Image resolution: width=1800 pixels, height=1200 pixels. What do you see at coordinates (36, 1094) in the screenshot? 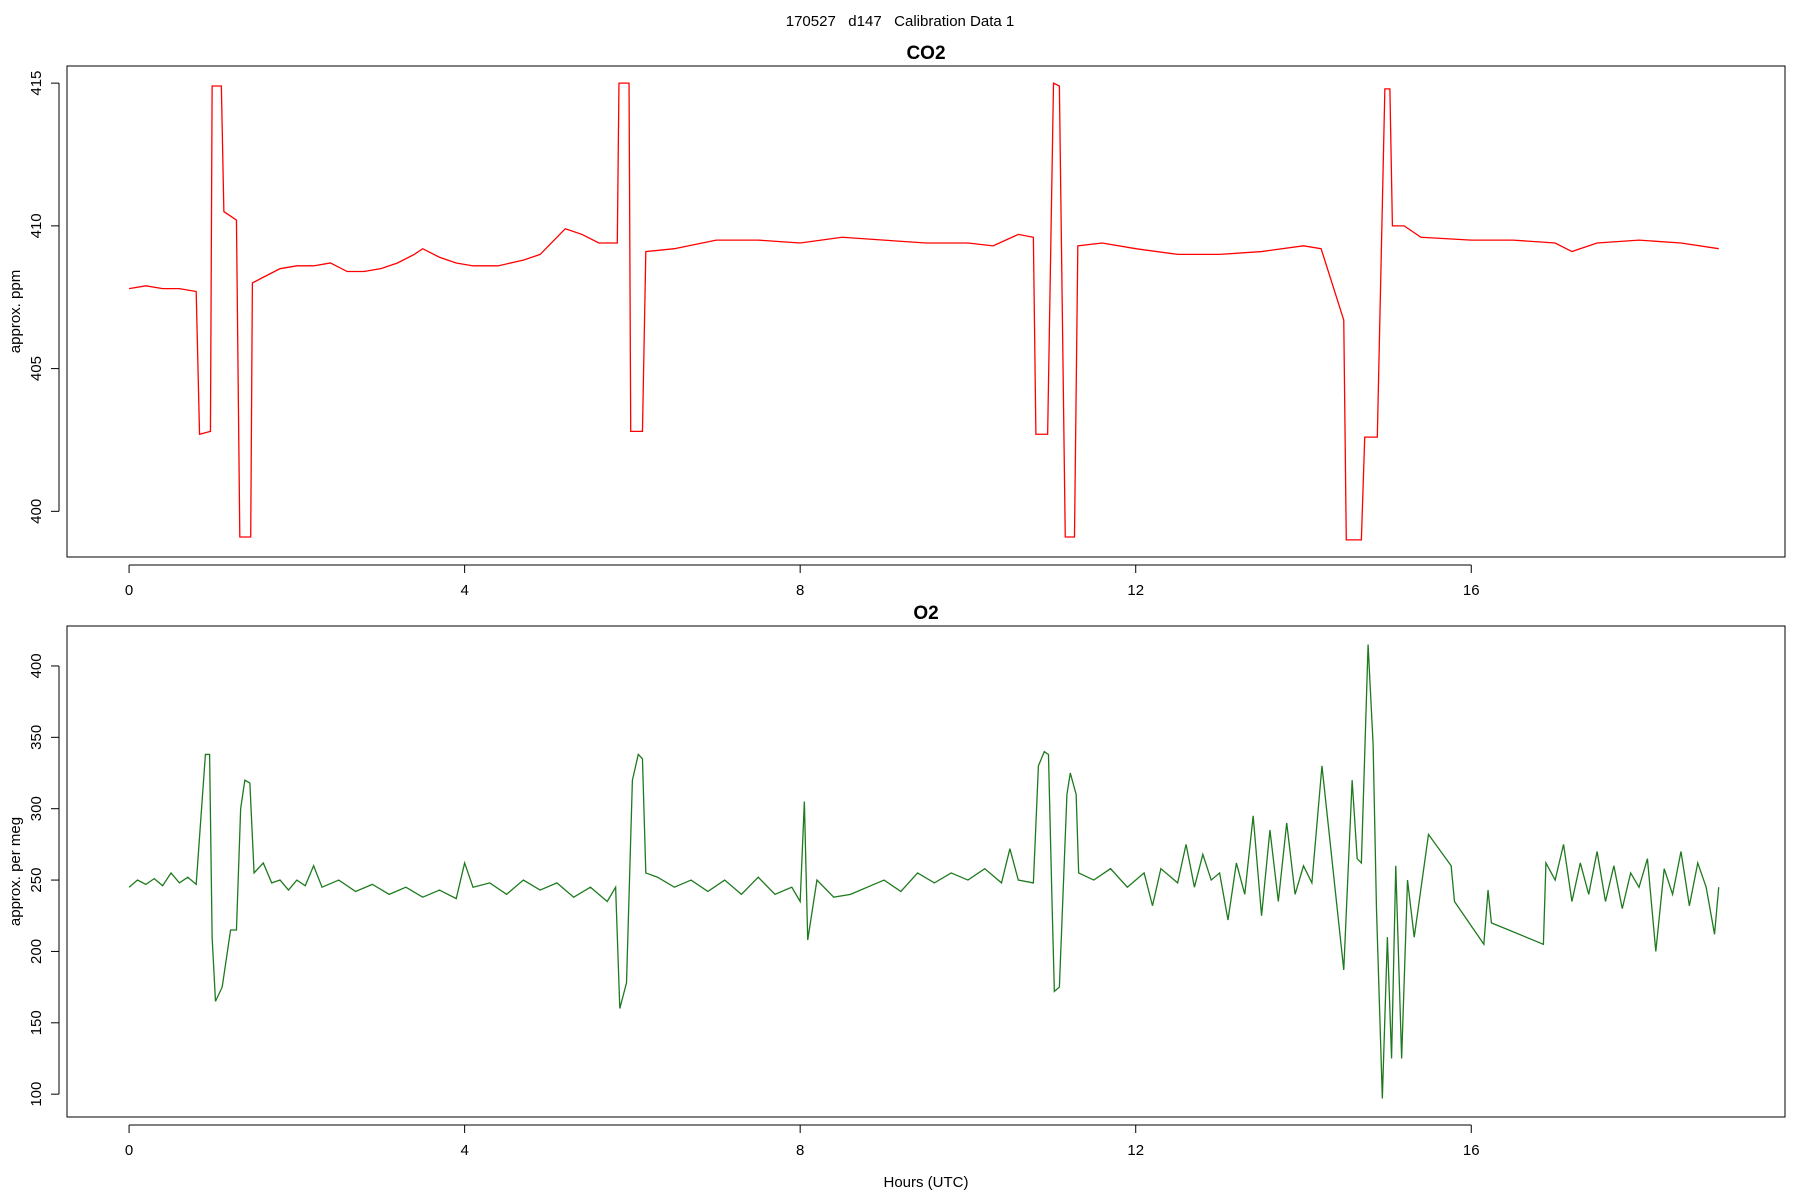
I see `y-tick-label: 100` at bounding box center [36, 1094].